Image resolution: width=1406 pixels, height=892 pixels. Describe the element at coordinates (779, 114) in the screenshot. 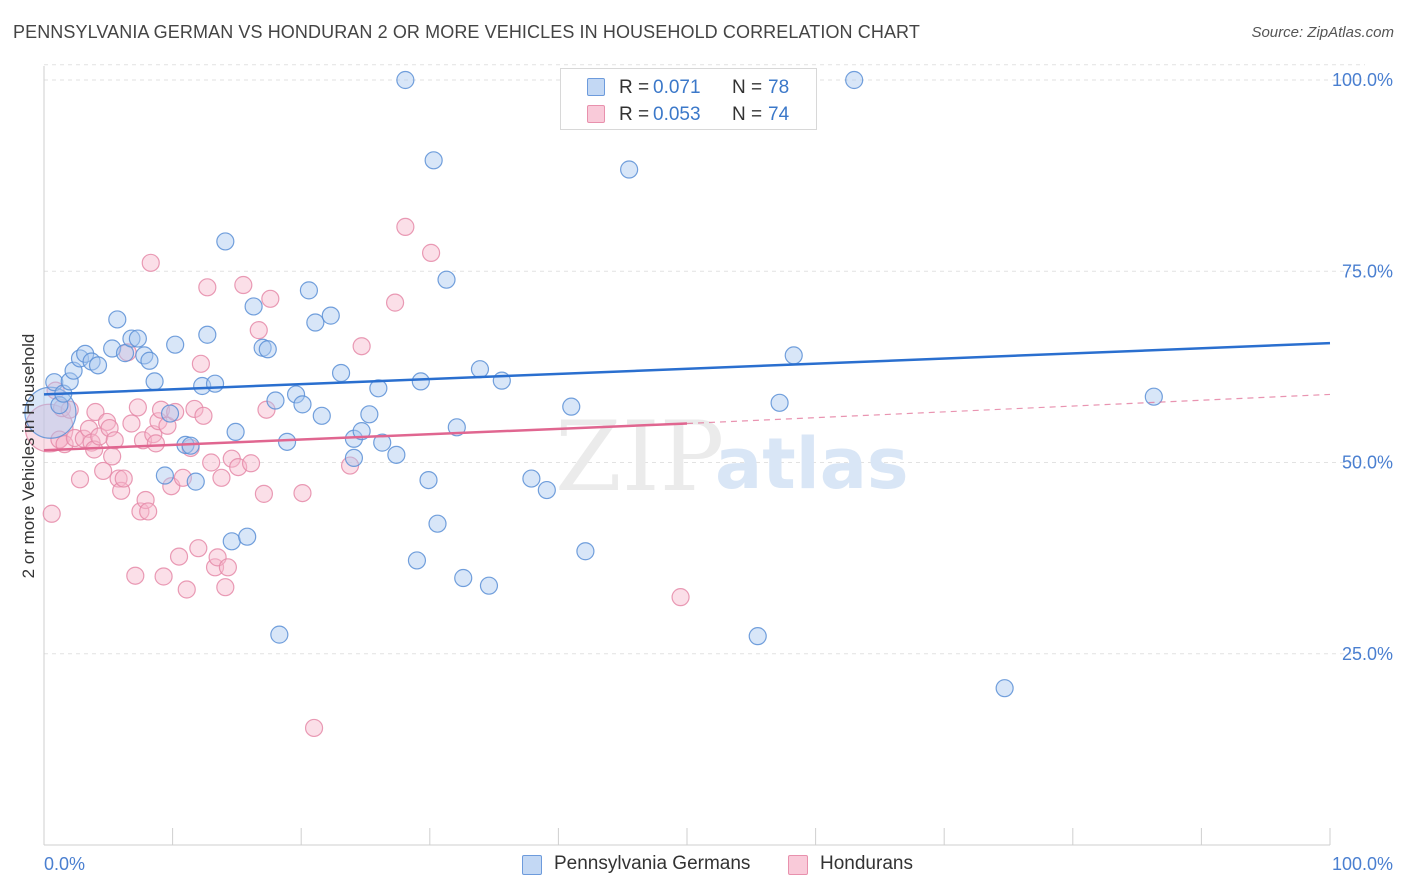

I see `n-value: 74` at that location.